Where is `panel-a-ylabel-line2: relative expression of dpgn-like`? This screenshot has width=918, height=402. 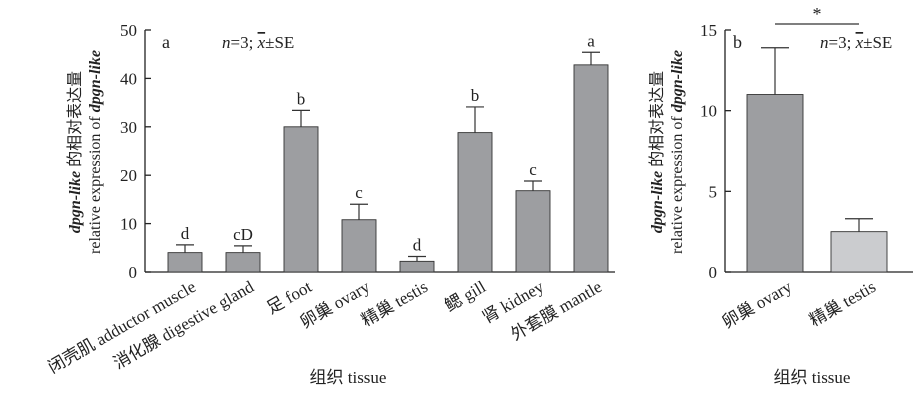 panel-a-ylabel-line2: relative expression of dpgn-like is located at coordinates (95, 152).